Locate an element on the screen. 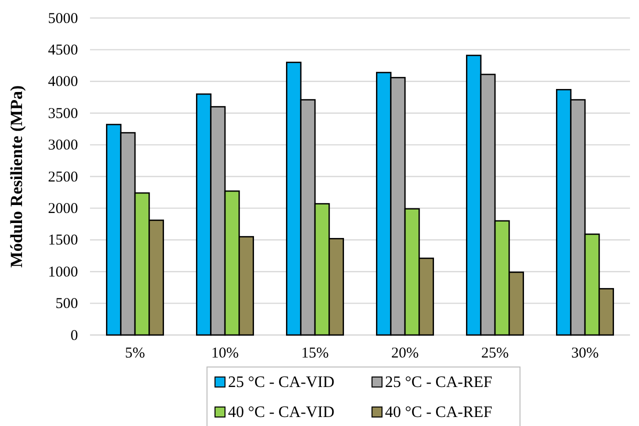 The image size is (639, 426). y-tick-label: 500 is located at coordinates (67, 304).